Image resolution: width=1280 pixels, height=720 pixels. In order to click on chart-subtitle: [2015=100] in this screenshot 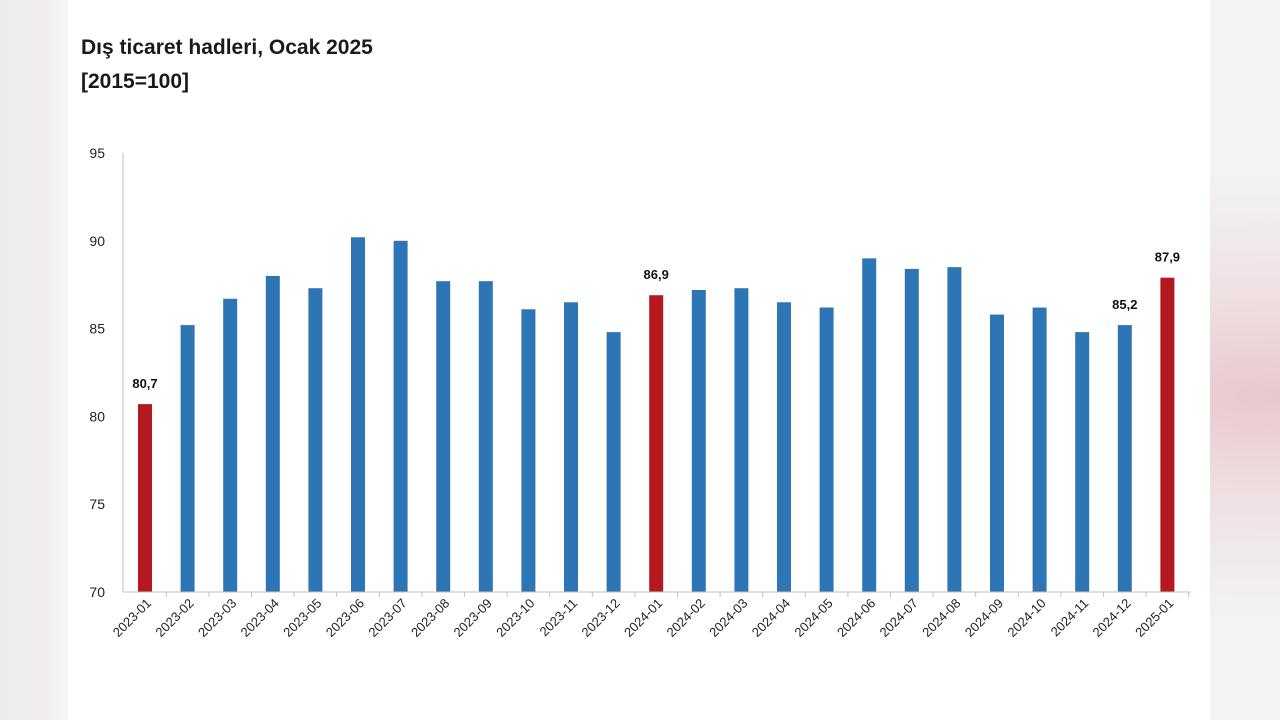, I will do `click(135, 81)`.